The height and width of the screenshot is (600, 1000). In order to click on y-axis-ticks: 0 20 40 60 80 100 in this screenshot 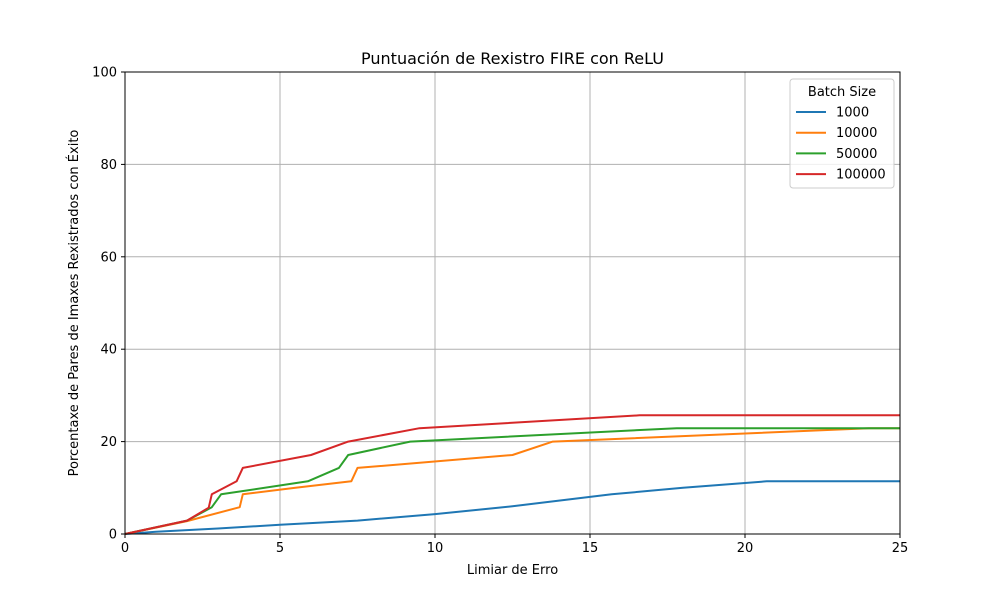, I will do `click(108, 304)`.